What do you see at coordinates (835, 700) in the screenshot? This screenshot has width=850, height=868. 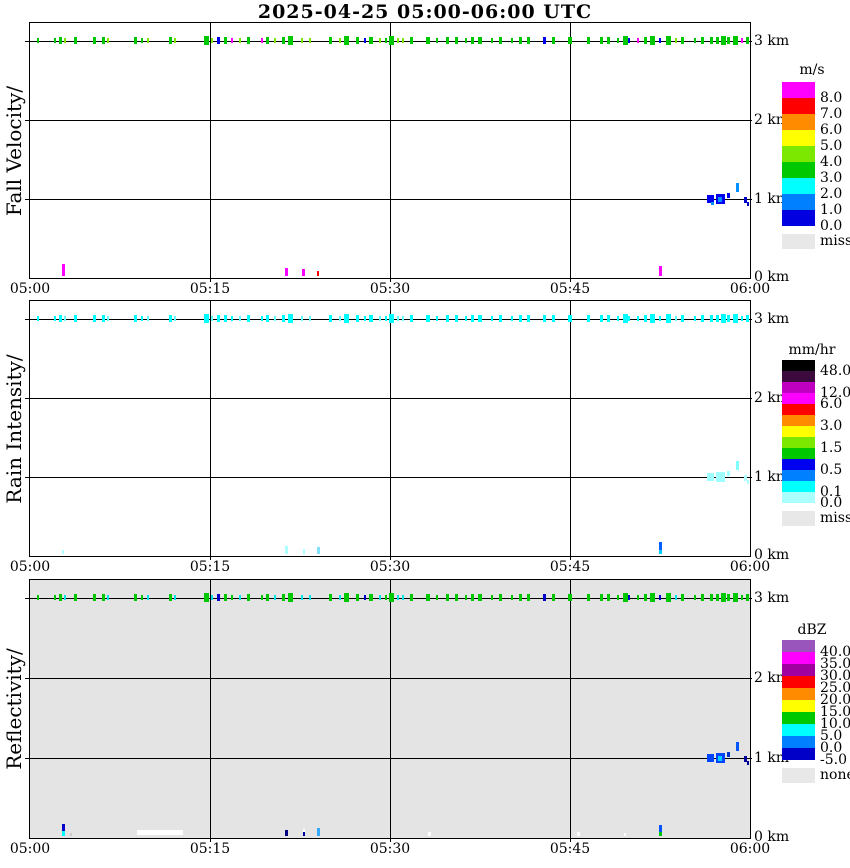 I see `legend-value-label: 20.0` at bounding box center [835, 700].